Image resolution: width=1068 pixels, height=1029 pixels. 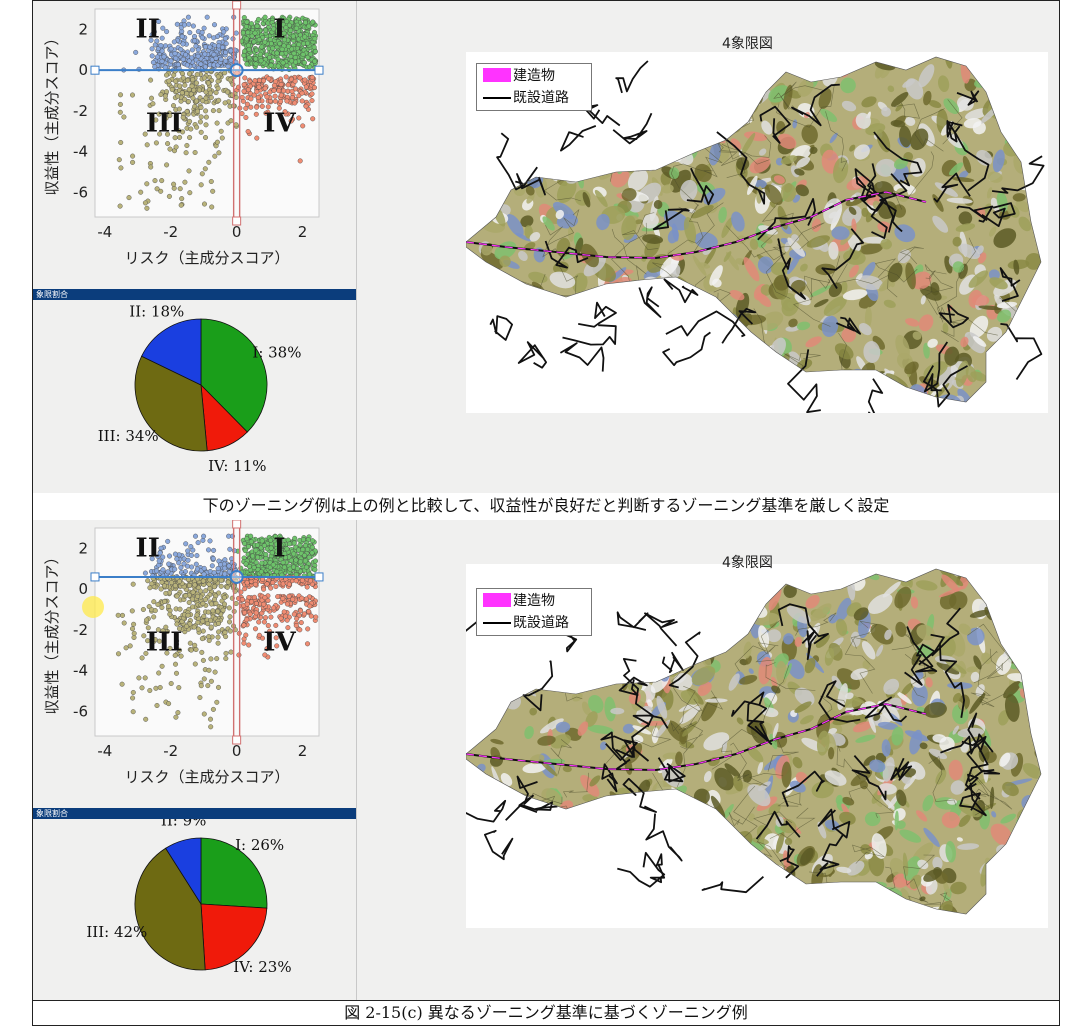 What do you see at coordinates (156, 311) in the screenshot?
I see `pie-label-ii: II: 18%` at bounding box center [156, 311].